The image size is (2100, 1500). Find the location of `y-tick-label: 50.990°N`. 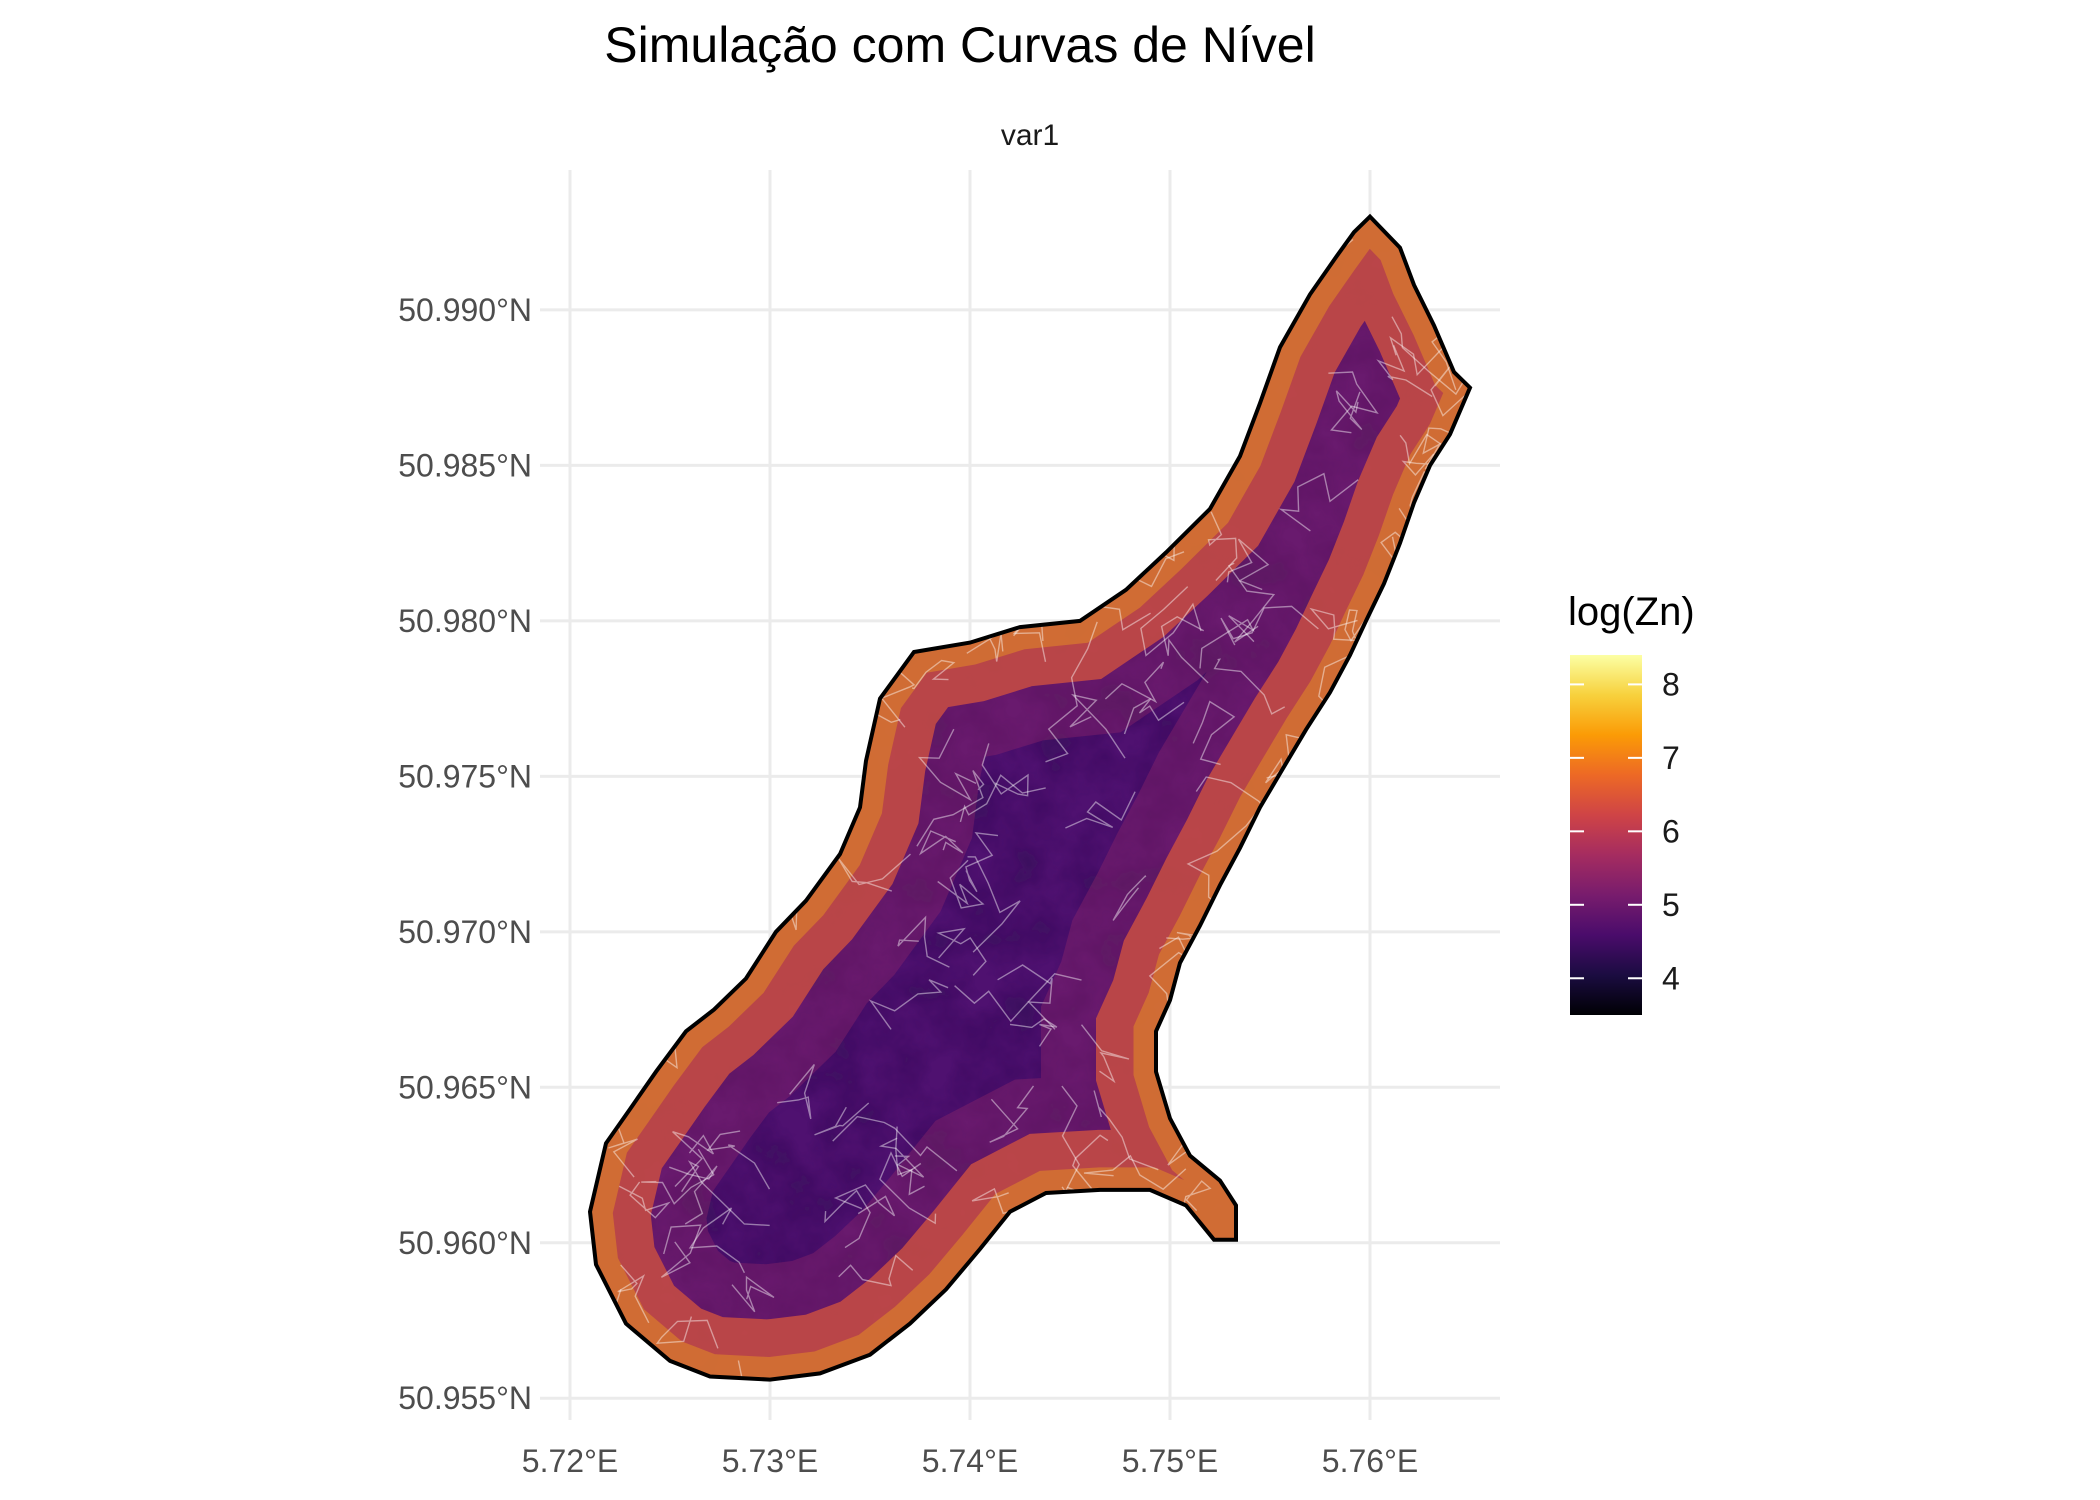

y-tick-label: 50.990°N is located at coordinates (465, 310).